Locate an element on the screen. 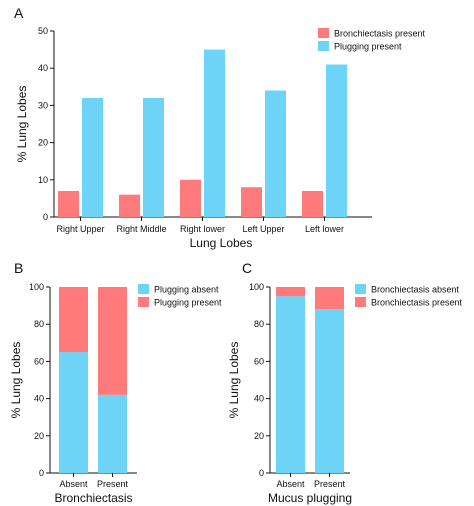 Image resolution: width=474 pixels, height=506 pixels. panel-c-bar-bronchiectasis-present-present is located at coordinates (329, 298).